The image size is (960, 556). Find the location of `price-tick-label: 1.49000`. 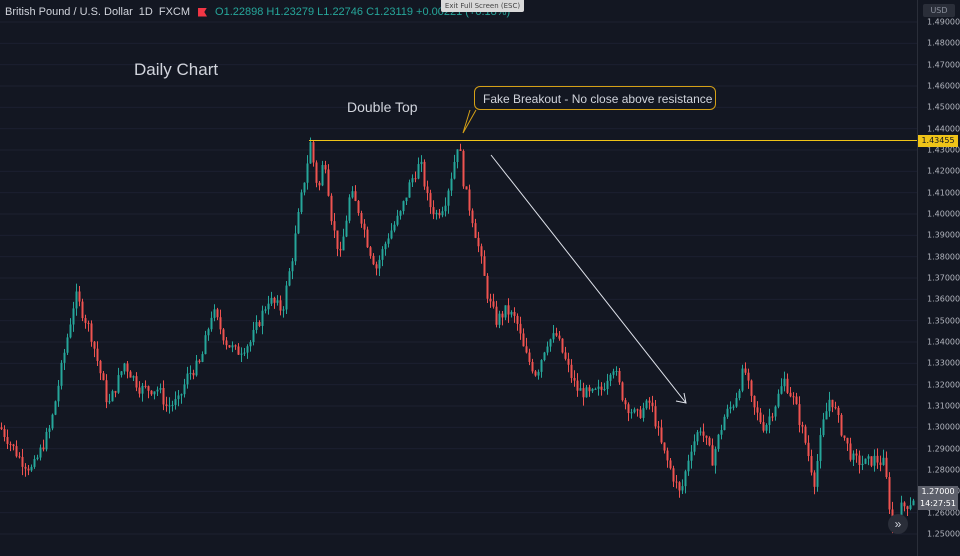

price-tick-label: 1.49000 is located at coordinates (943, 22).